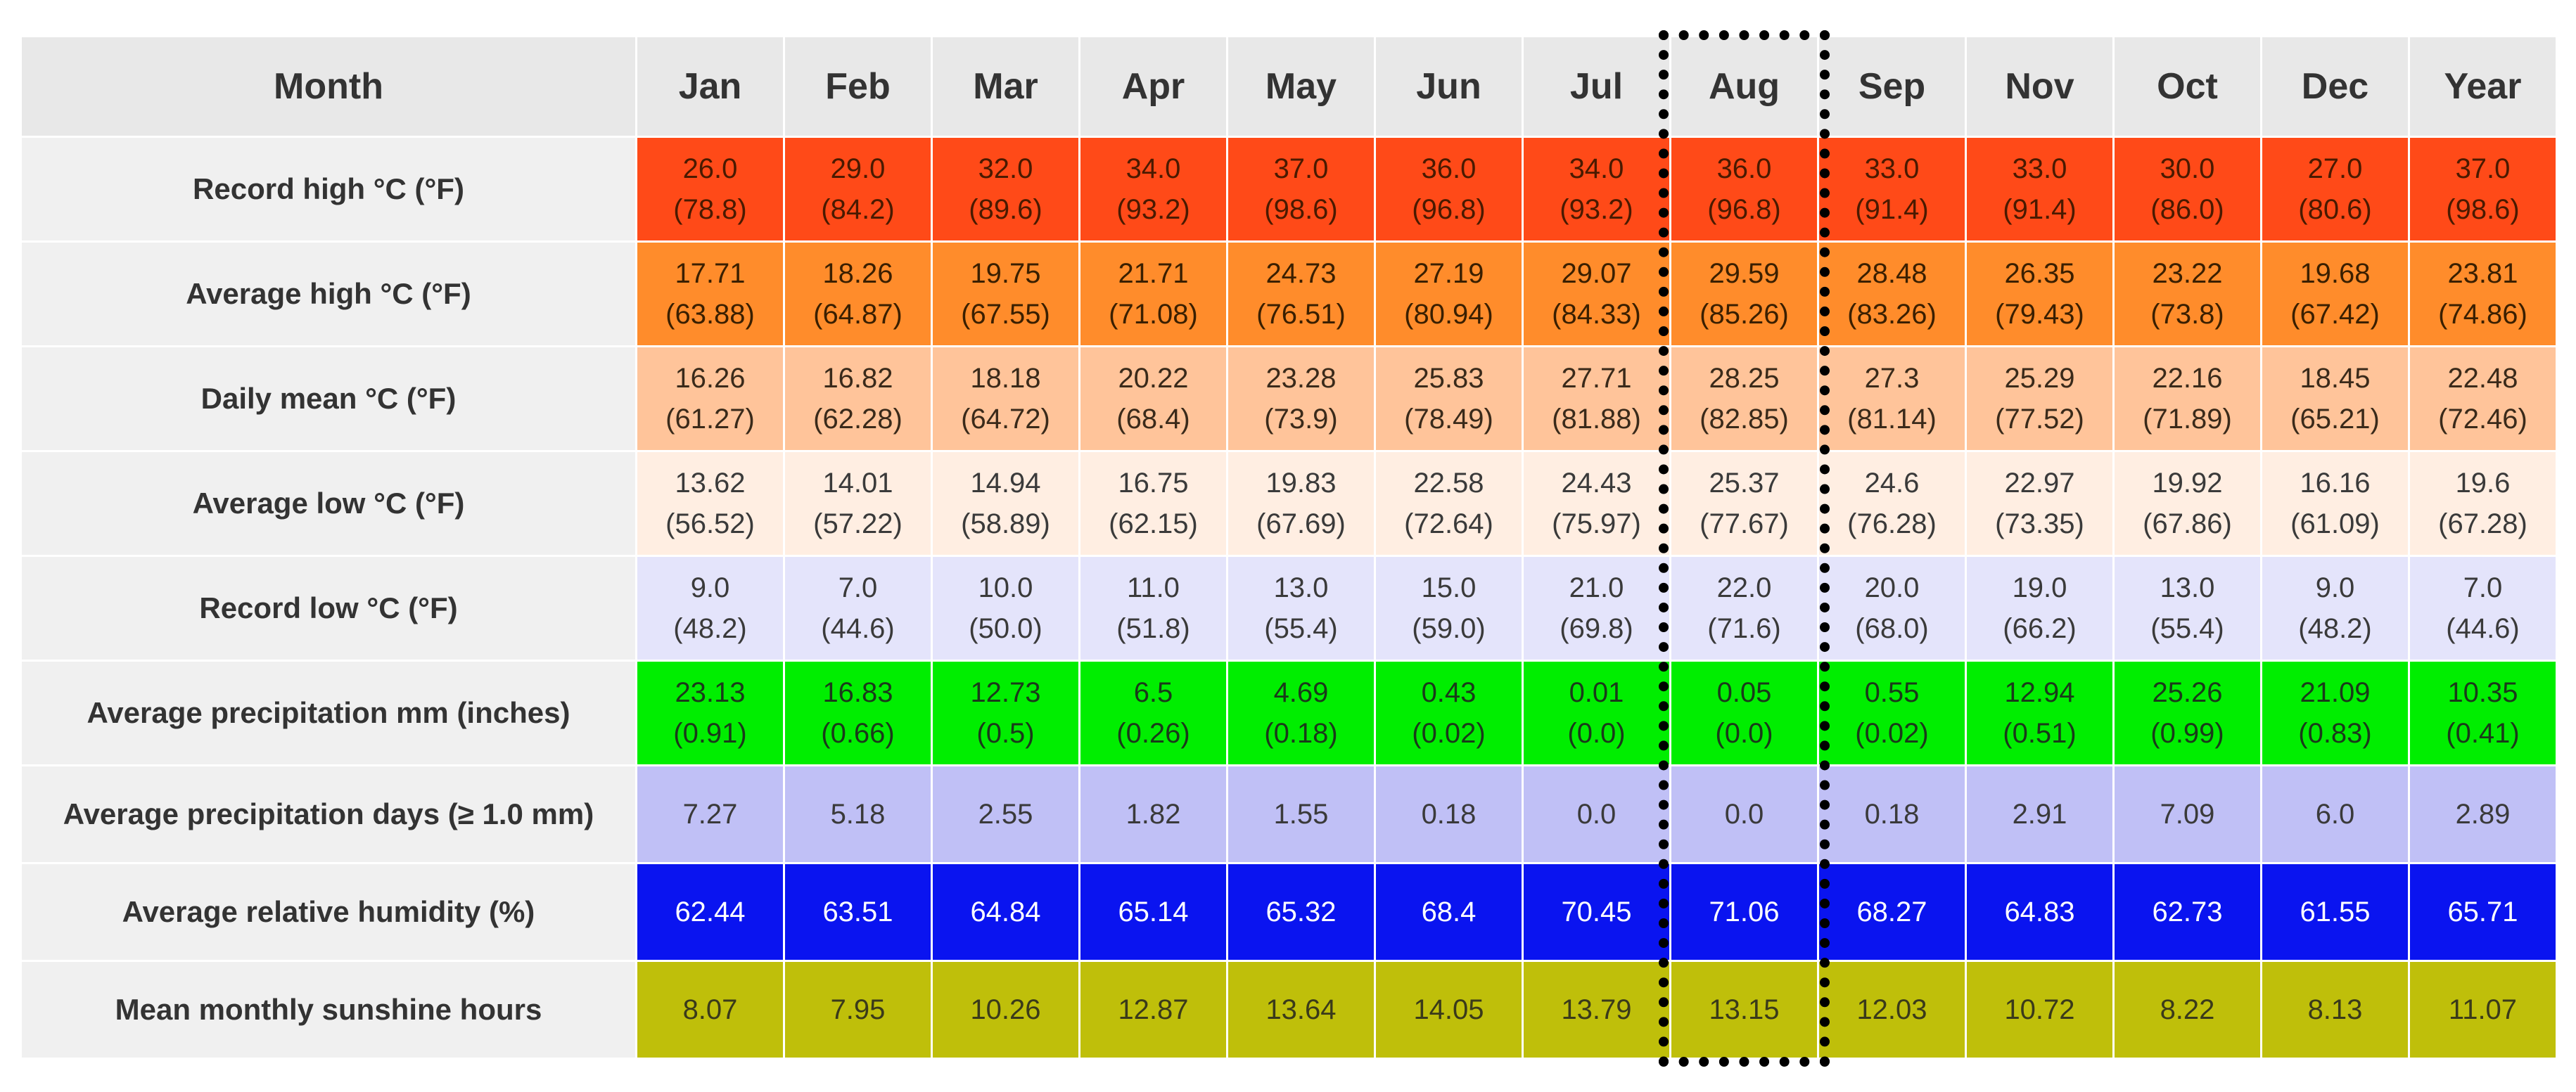  Describe the element at coordinates (1892, 523) in the screenshot. I see `cell-value-fahrenheit: (76.28)` at that location.